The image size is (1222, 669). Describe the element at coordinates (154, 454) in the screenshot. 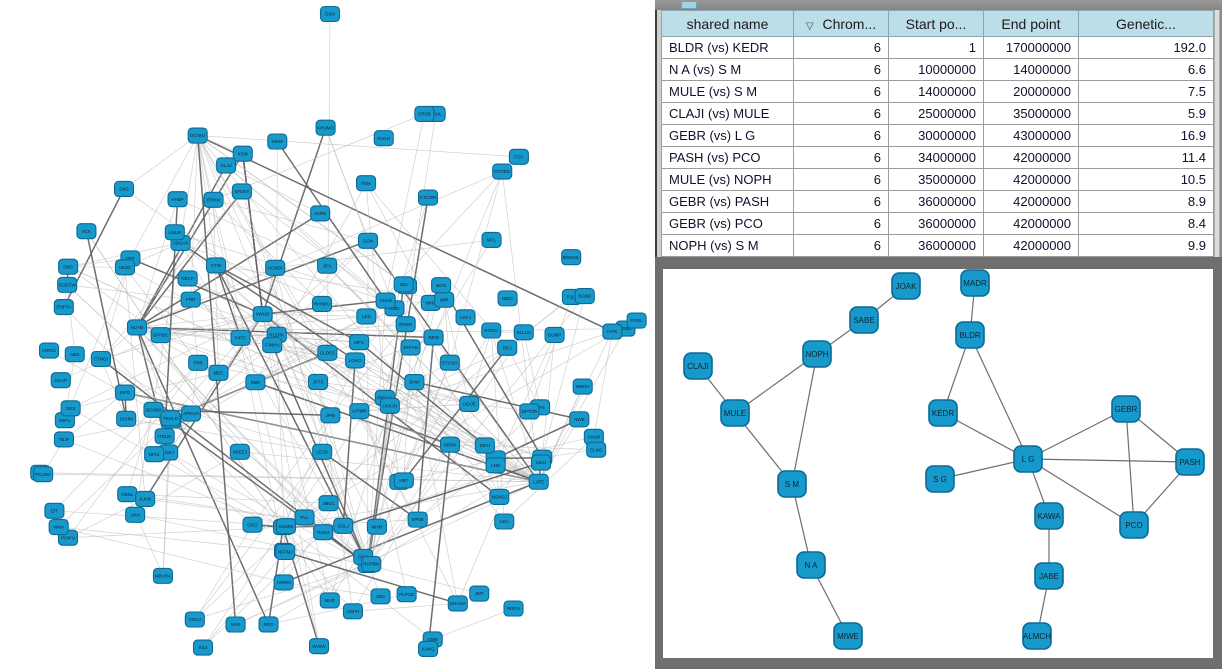

I see `overview-node: NFUI` at that location.